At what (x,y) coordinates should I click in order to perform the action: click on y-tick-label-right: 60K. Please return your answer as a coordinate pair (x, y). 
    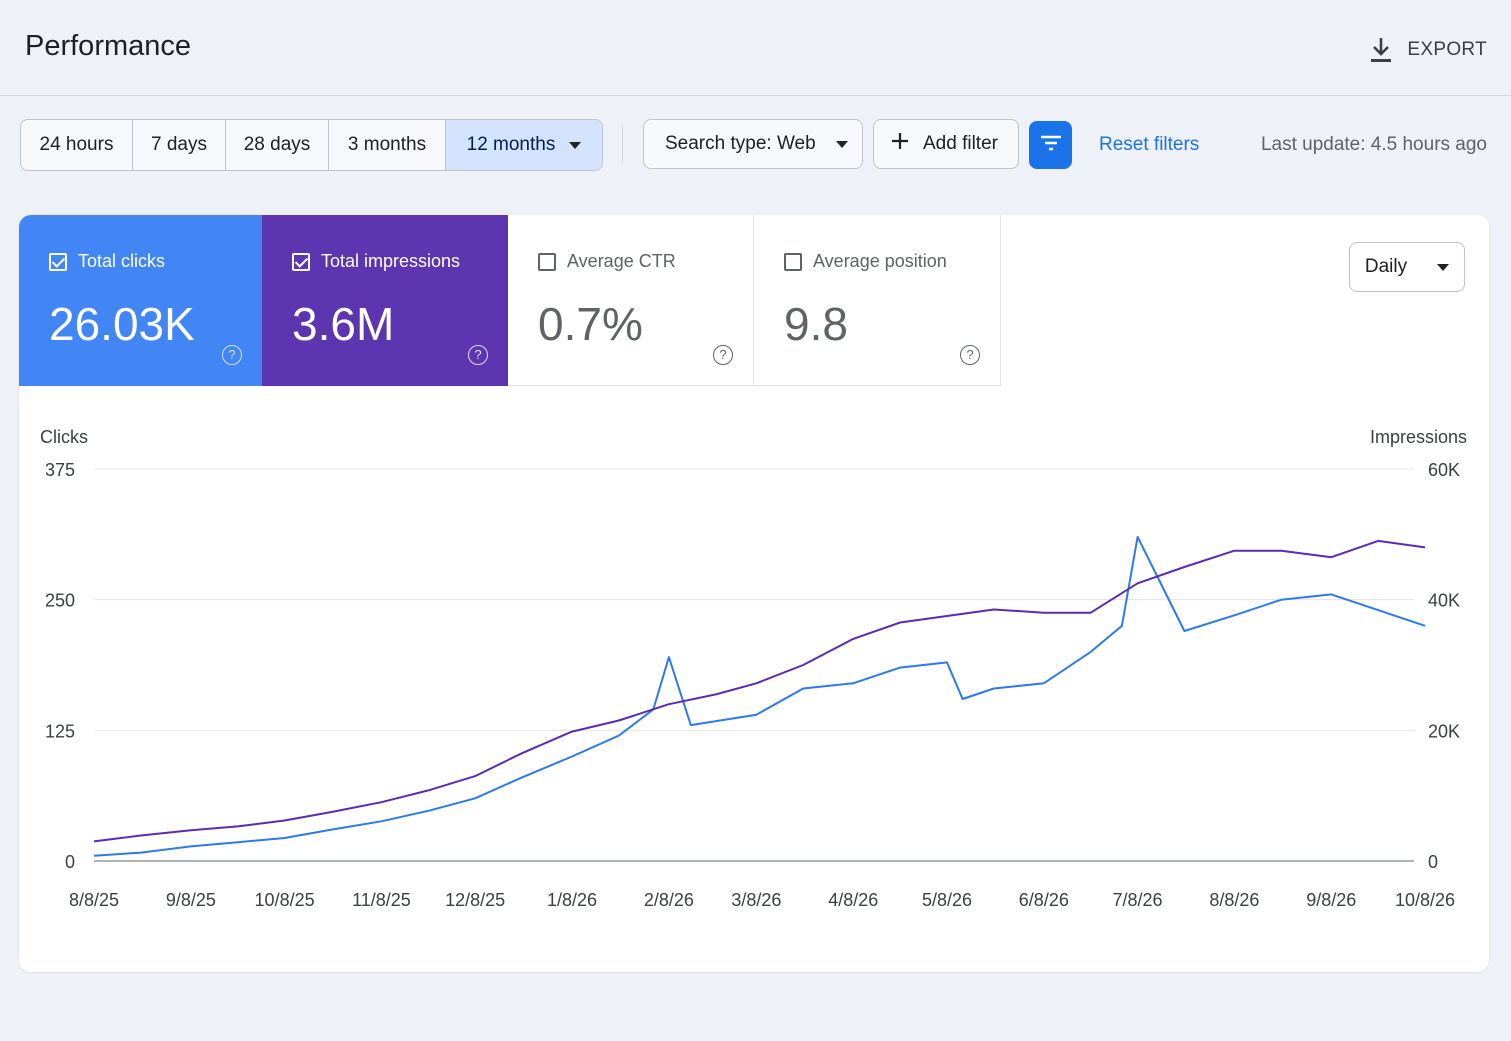
    Looking at the image, I should click on (1444, 470).